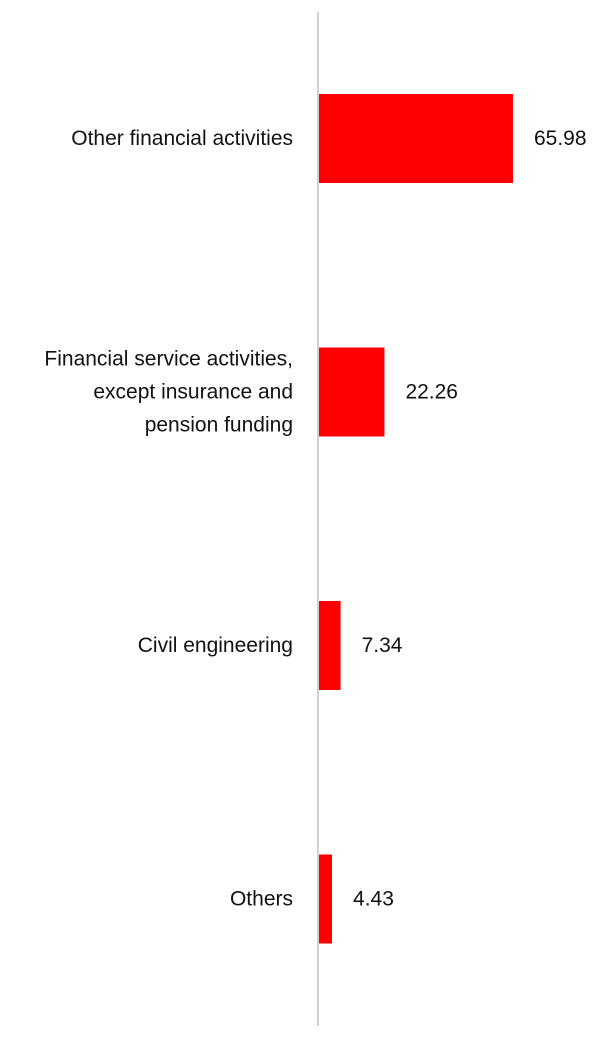  What do you see at coordinates (193, 392) in the screenshot?
I see `category-label-line: except insurance and` at bounding box center [193, 392].